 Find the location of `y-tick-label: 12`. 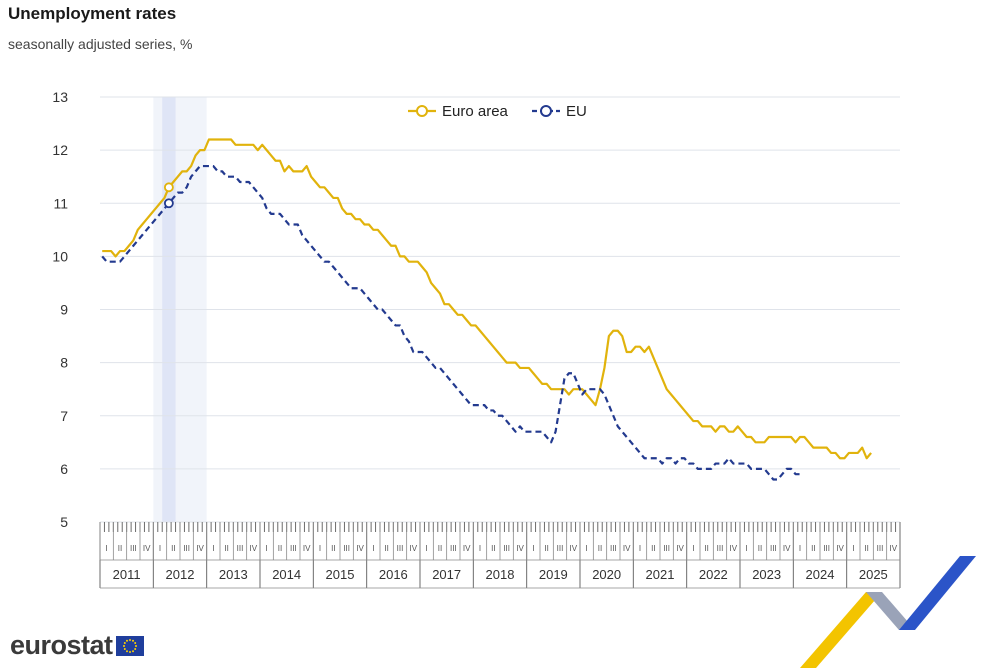

y-tick-label: 12 is located at coordinates (60, 150).